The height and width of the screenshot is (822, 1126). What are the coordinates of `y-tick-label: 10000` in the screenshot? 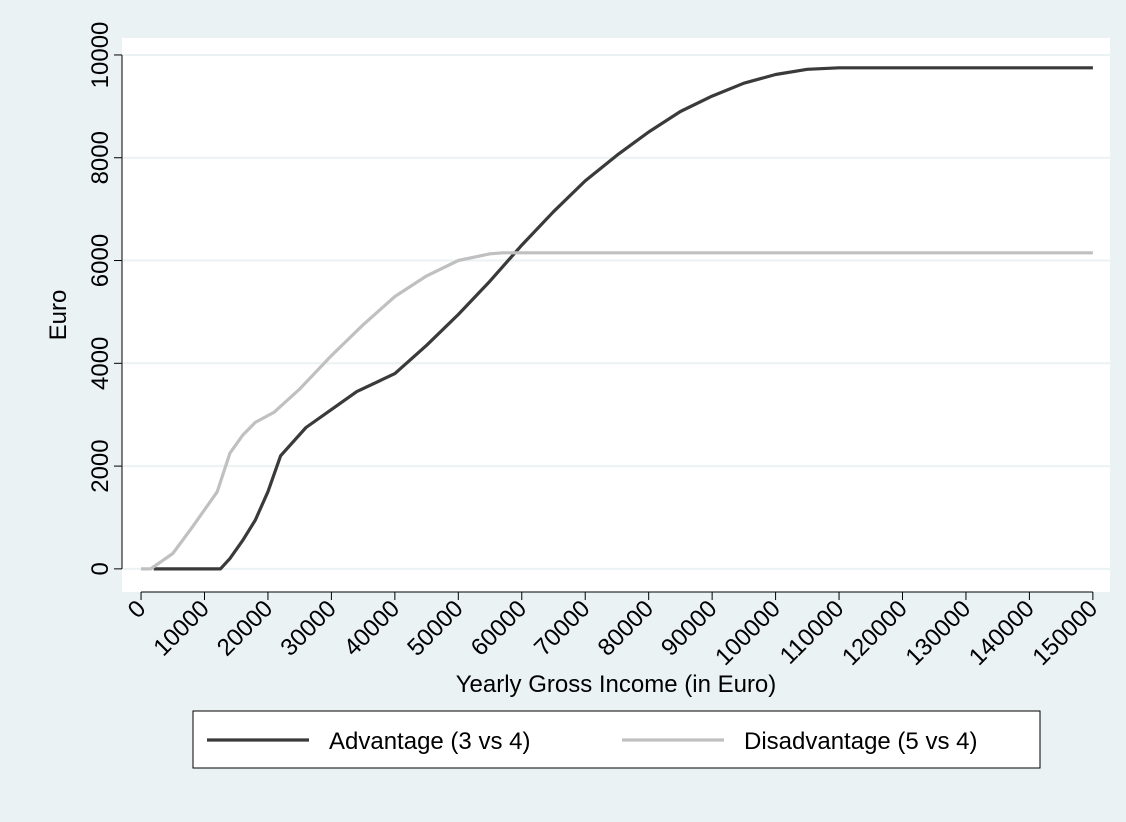 It's located at (100, 55).